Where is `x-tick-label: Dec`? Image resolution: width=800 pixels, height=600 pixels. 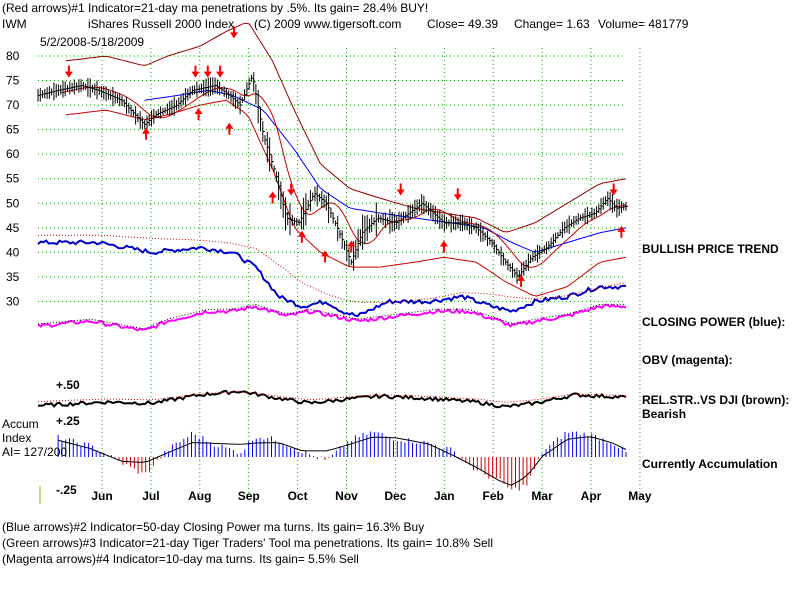
x-tick-label: Dec is located at coordinates (395, 496).